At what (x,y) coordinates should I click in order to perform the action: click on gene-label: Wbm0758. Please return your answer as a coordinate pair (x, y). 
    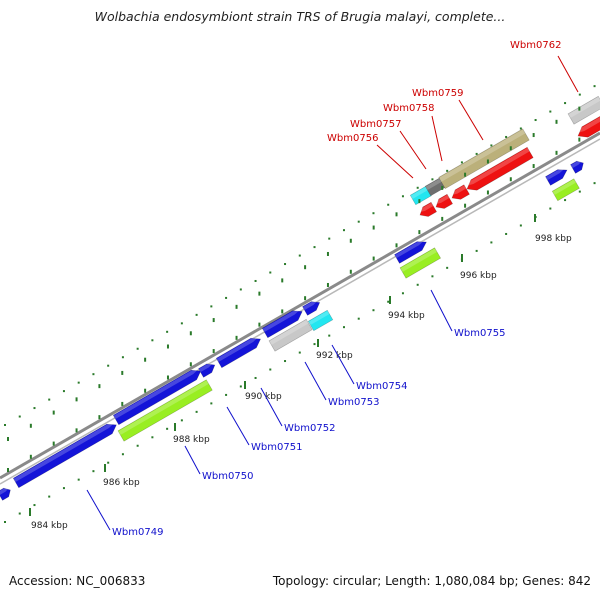
    Looking at the image, I should click on (408, 108).